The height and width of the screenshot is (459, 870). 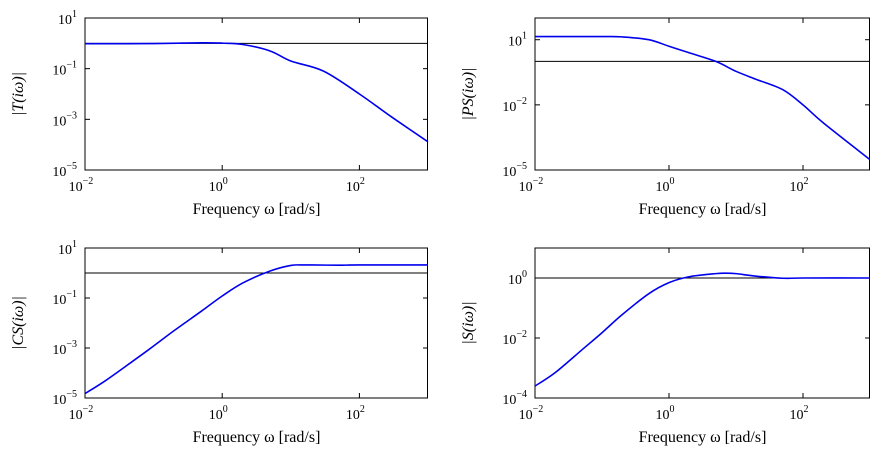 What do you see at coordinates (468, 322) in the screenshot?
I see `y-axis-label: |S(iω)|` at bounding box center [468, 322].